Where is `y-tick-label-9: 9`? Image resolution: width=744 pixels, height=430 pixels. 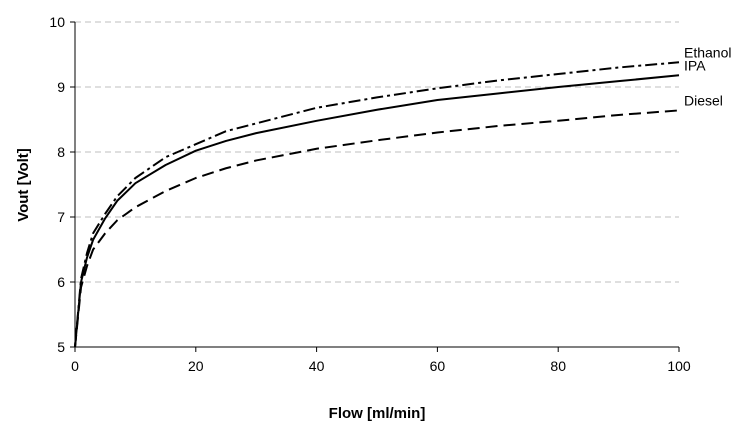
y-tick-label-9: 9 is located at coordinates (61, 87).